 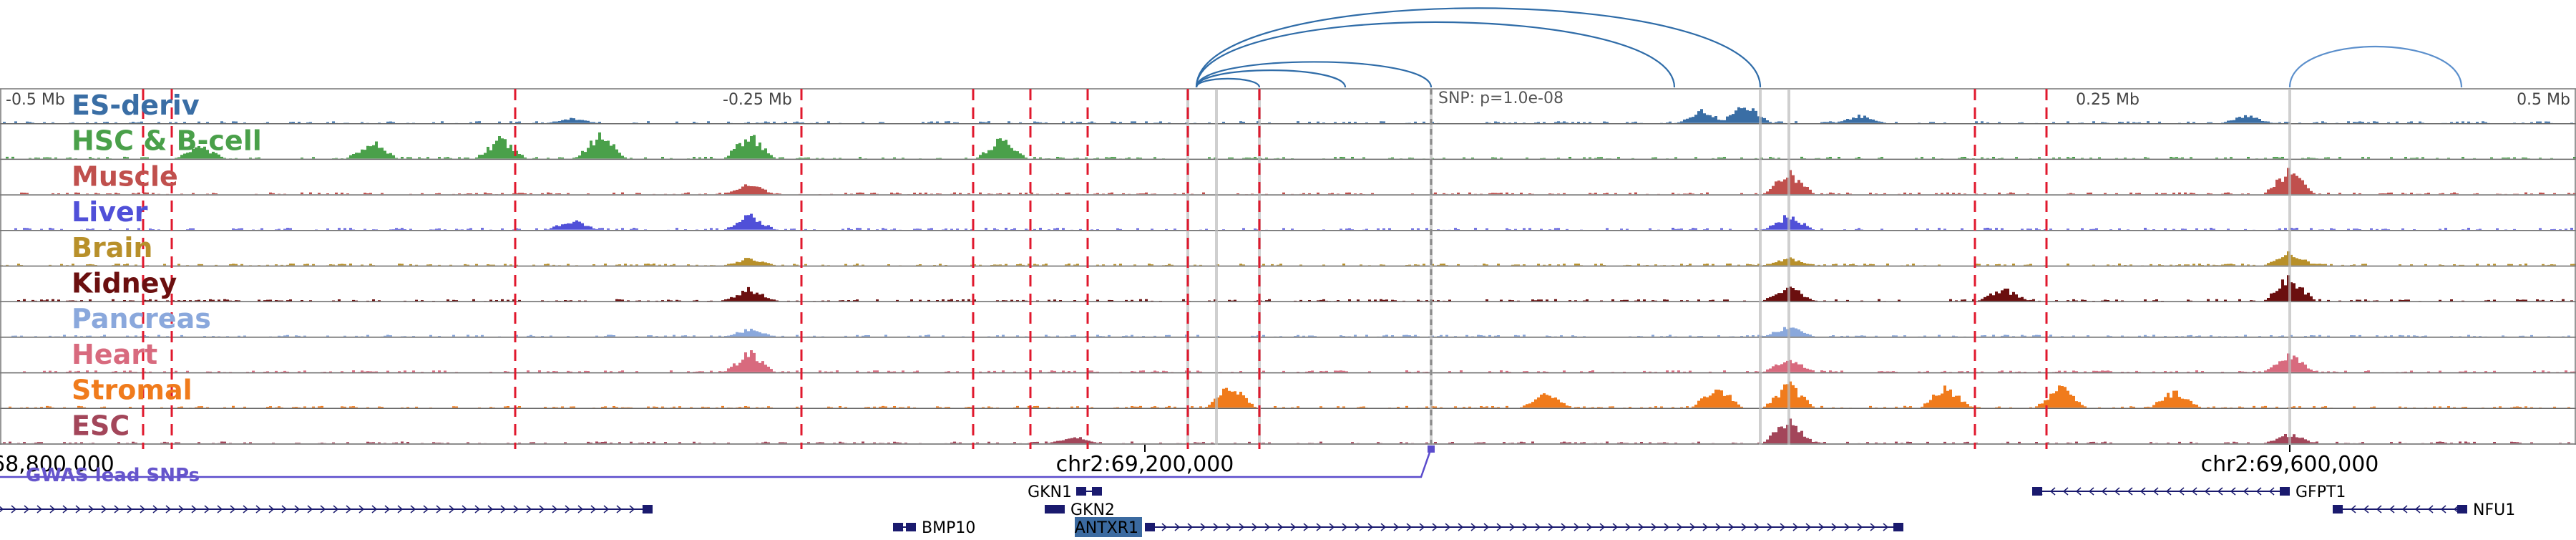 What do you see at coordinates (1065, 492) in the screenshot?
I see `gene-gkn1: GKN1` at bounding box center [1065, 492].